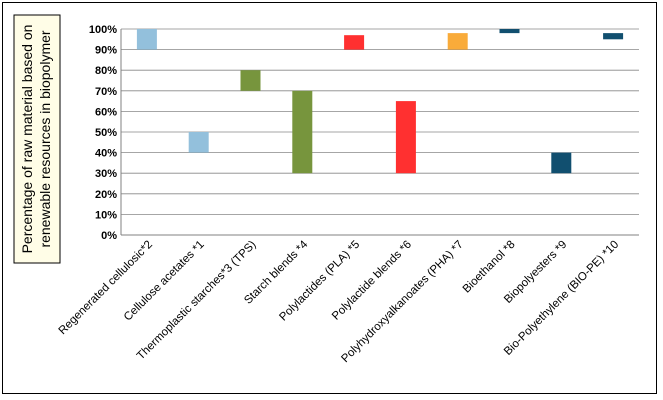 This screenshot has height=400, width=663. What do you see at coordinates (489, 267) in the screenshot?
I see `category-label: Bioethanol *8` at bounding box center [489, 267].